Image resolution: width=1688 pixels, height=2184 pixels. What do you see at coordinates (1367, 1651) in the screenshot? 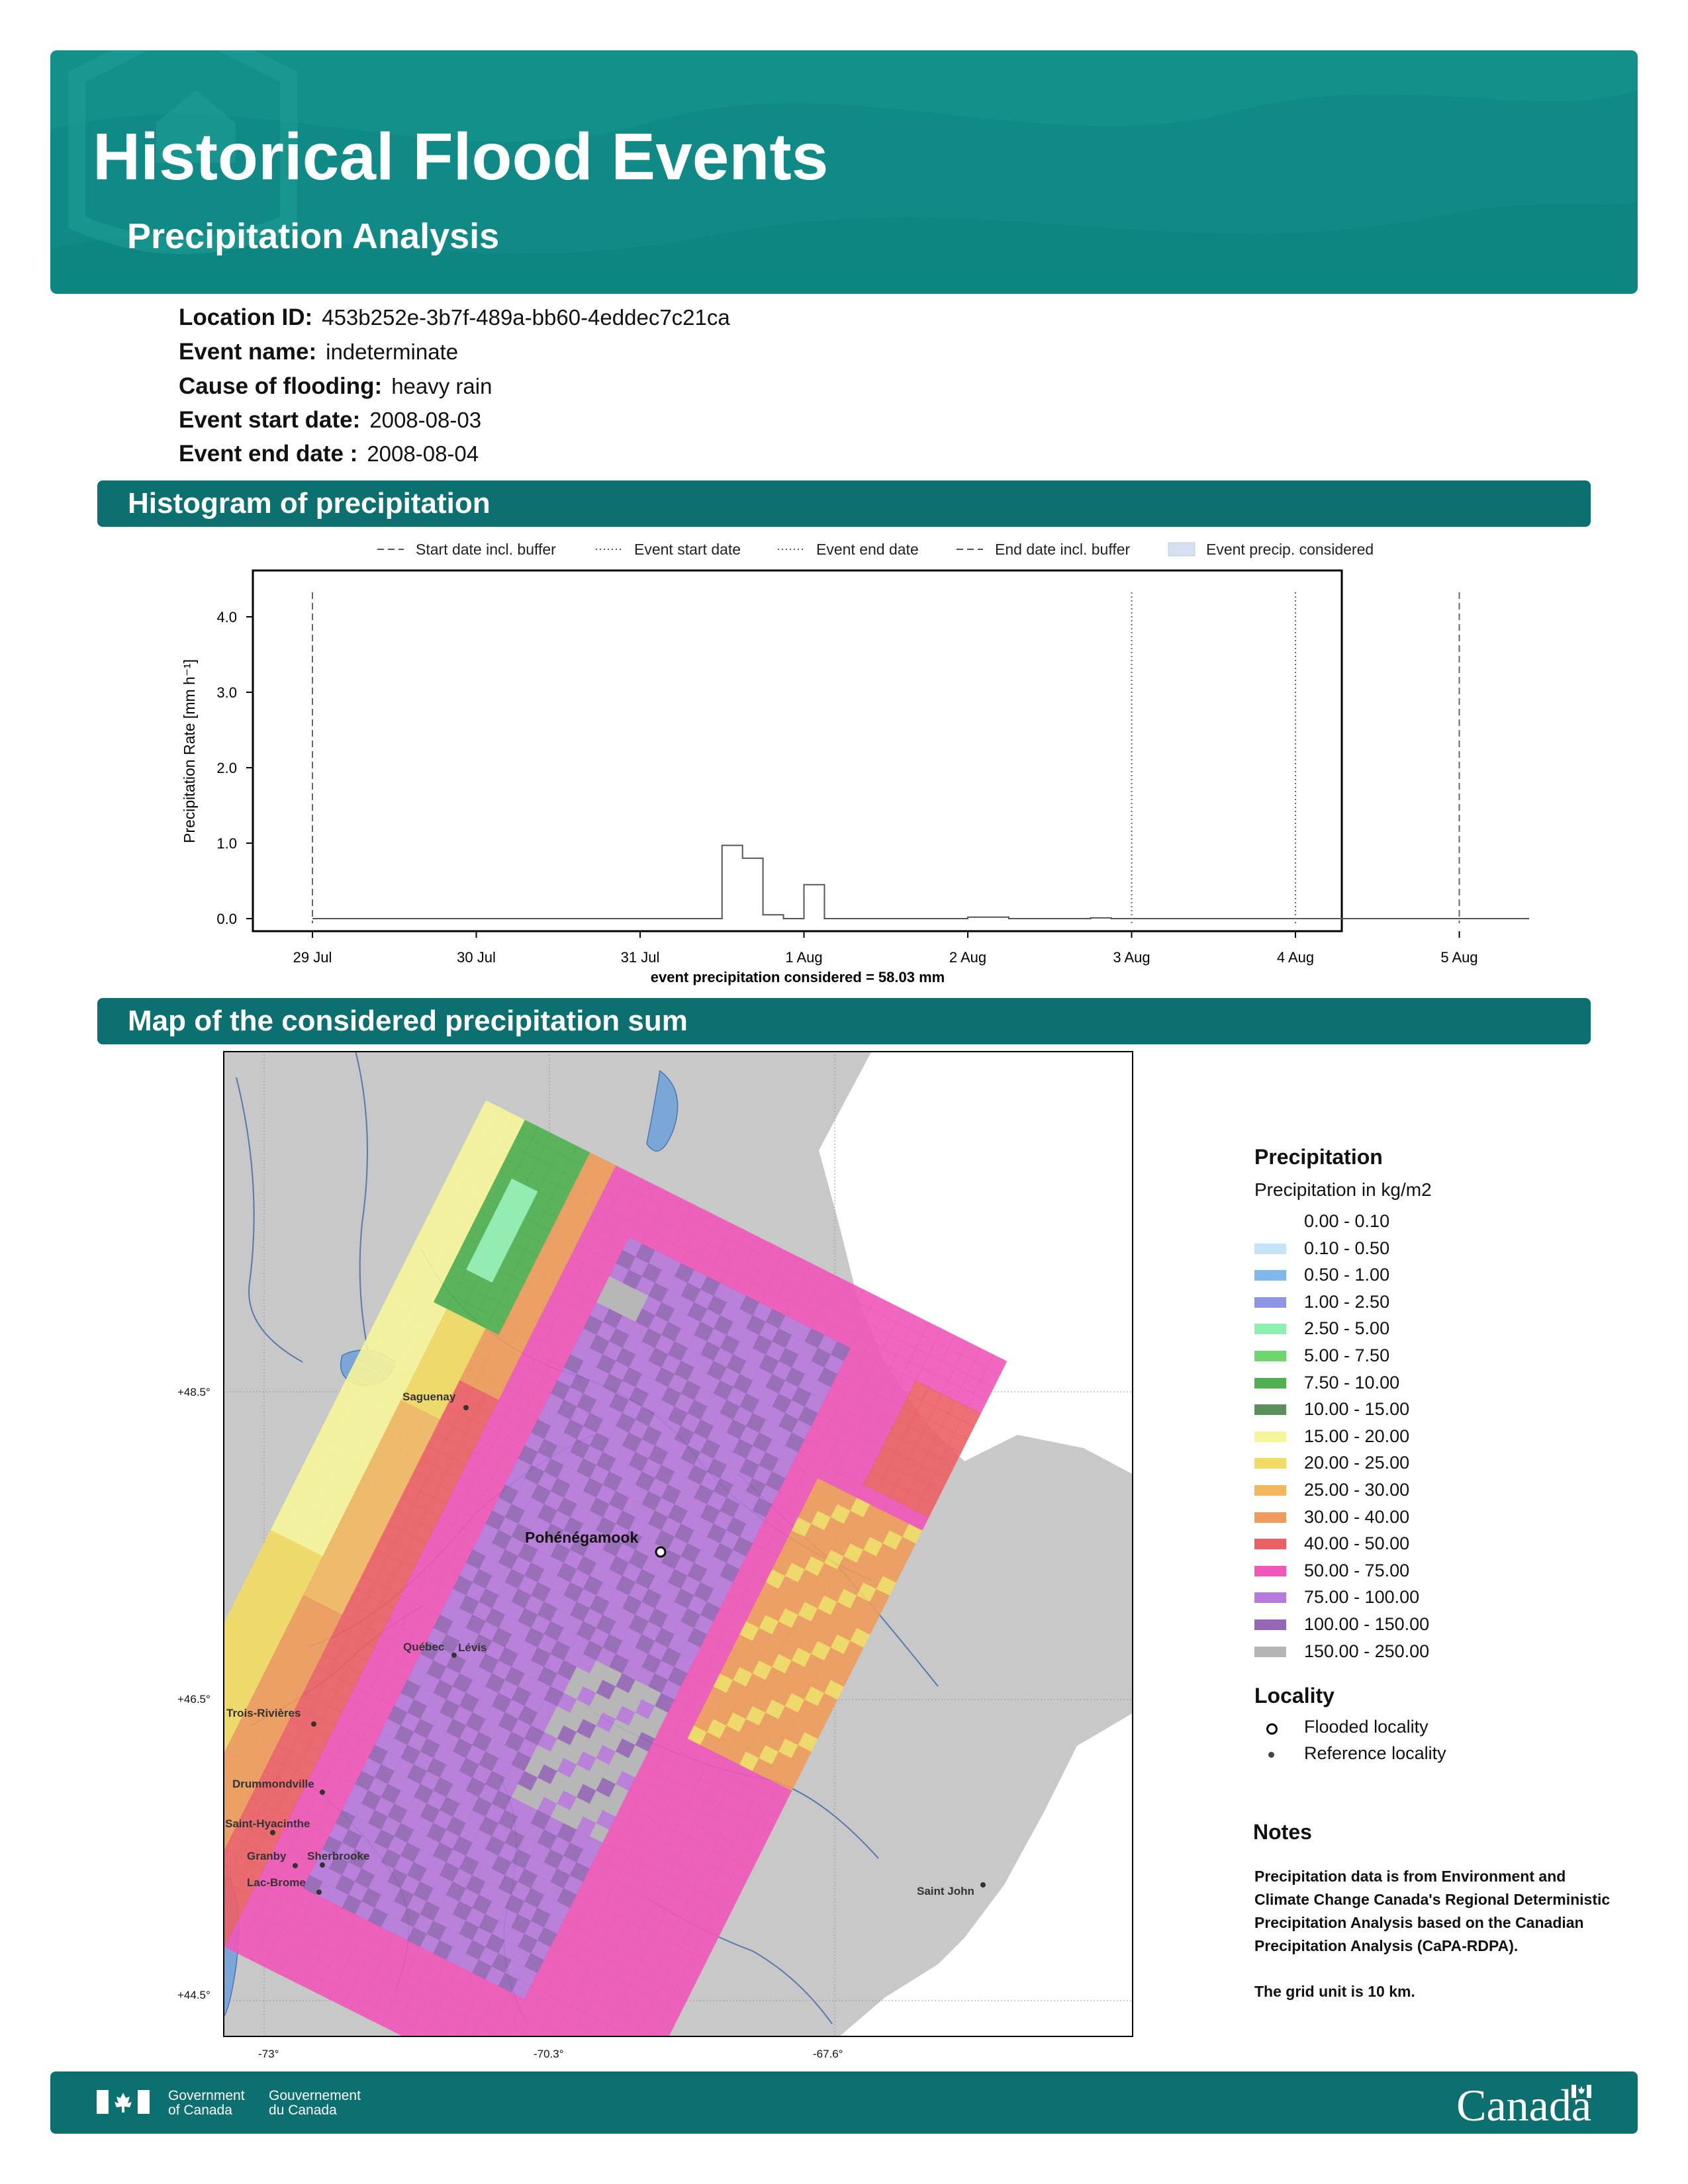
I see `legend-class-label: 150.00 - 250.00` at bounding box center [1367, 1651].